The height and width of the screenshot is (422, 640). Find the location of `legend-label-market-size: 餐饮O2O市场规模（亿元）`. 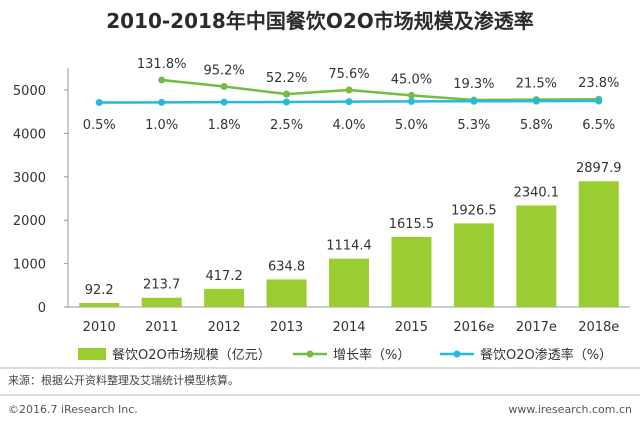

legend-label-market-size: 餐饮O2O市场规模（亿元） is located at coordinates (191, 355).